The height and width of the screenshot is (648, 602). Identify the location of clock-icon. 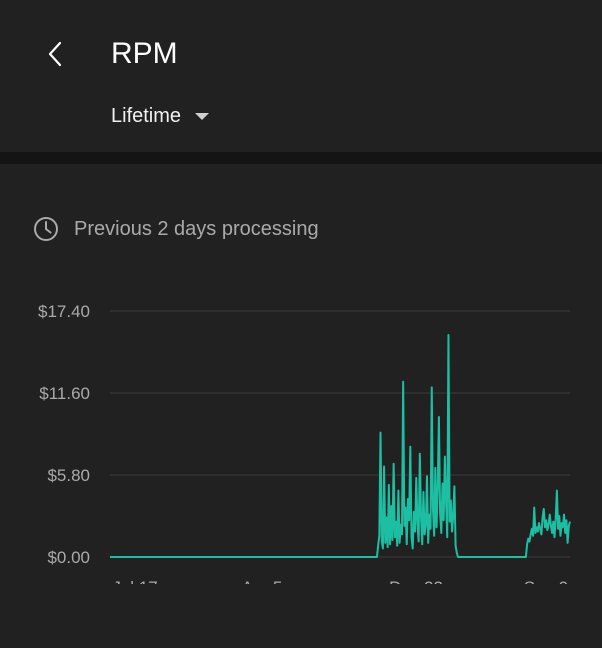
(46, 229).